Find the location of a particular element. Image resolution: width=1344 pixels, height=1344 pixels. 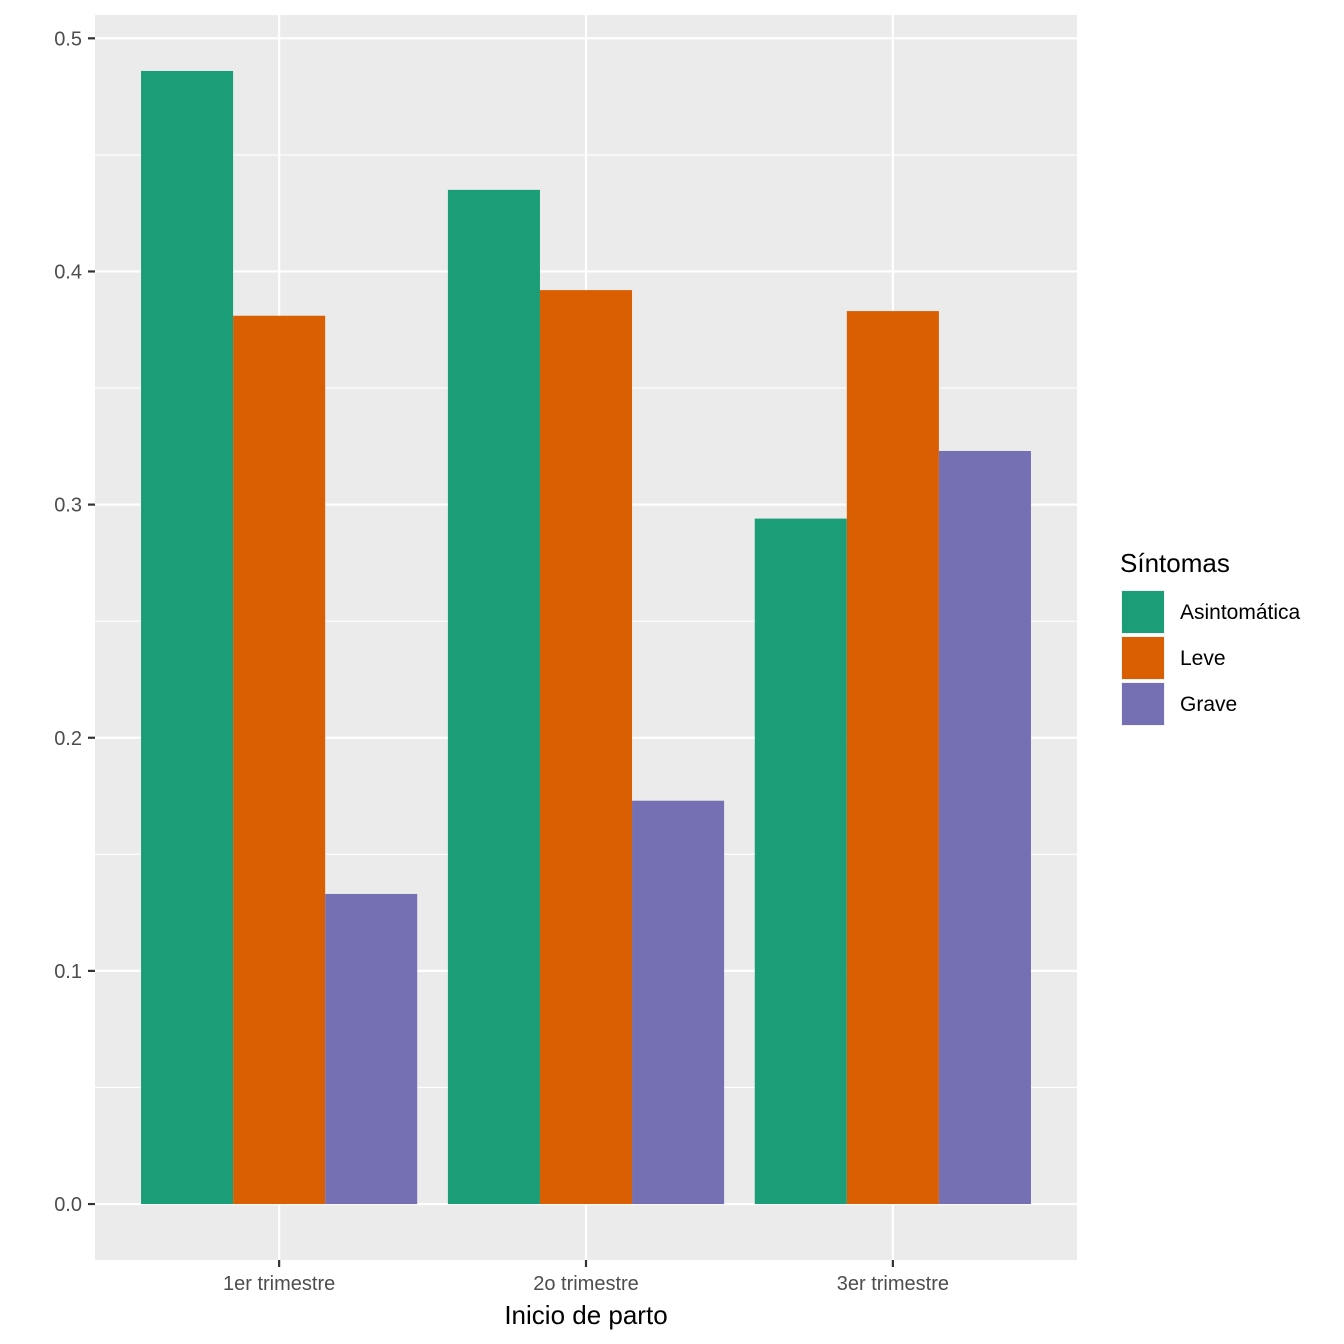

y-tick-label: 0.1 is located at coordinates (68, 972).